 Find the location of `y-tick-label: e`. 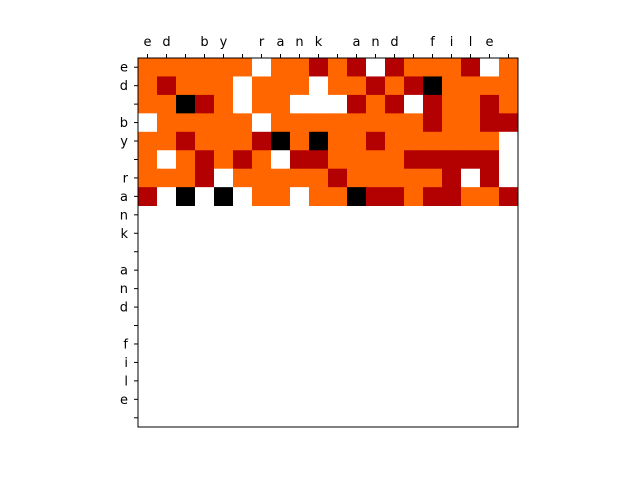

y-tick-label: e is located at coordinates (124, 400).